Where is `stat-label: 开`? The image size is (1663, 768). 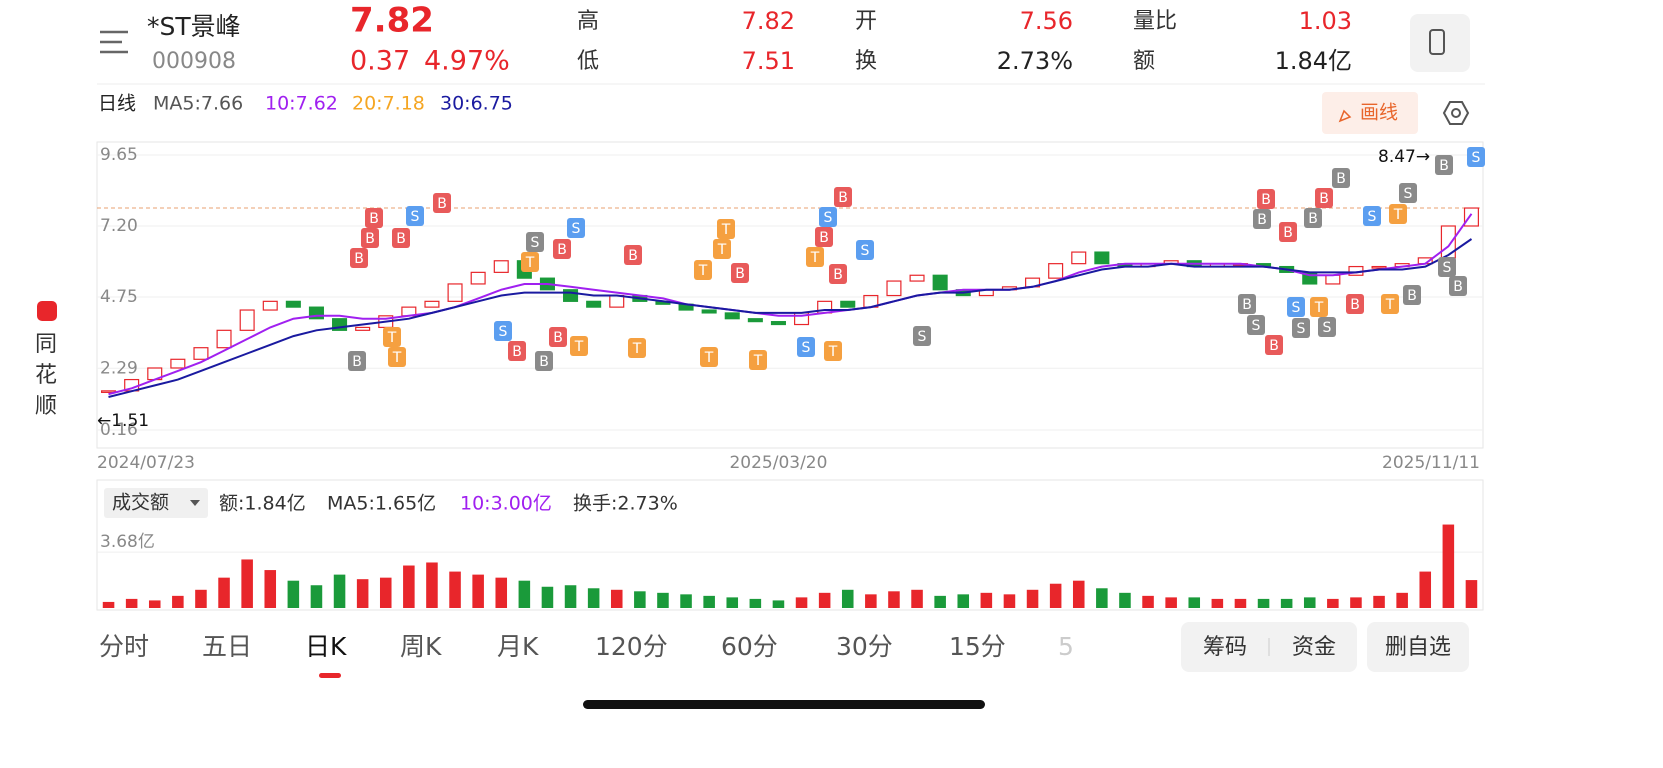
stat-label: 开 is located at coordinates (866, 21).